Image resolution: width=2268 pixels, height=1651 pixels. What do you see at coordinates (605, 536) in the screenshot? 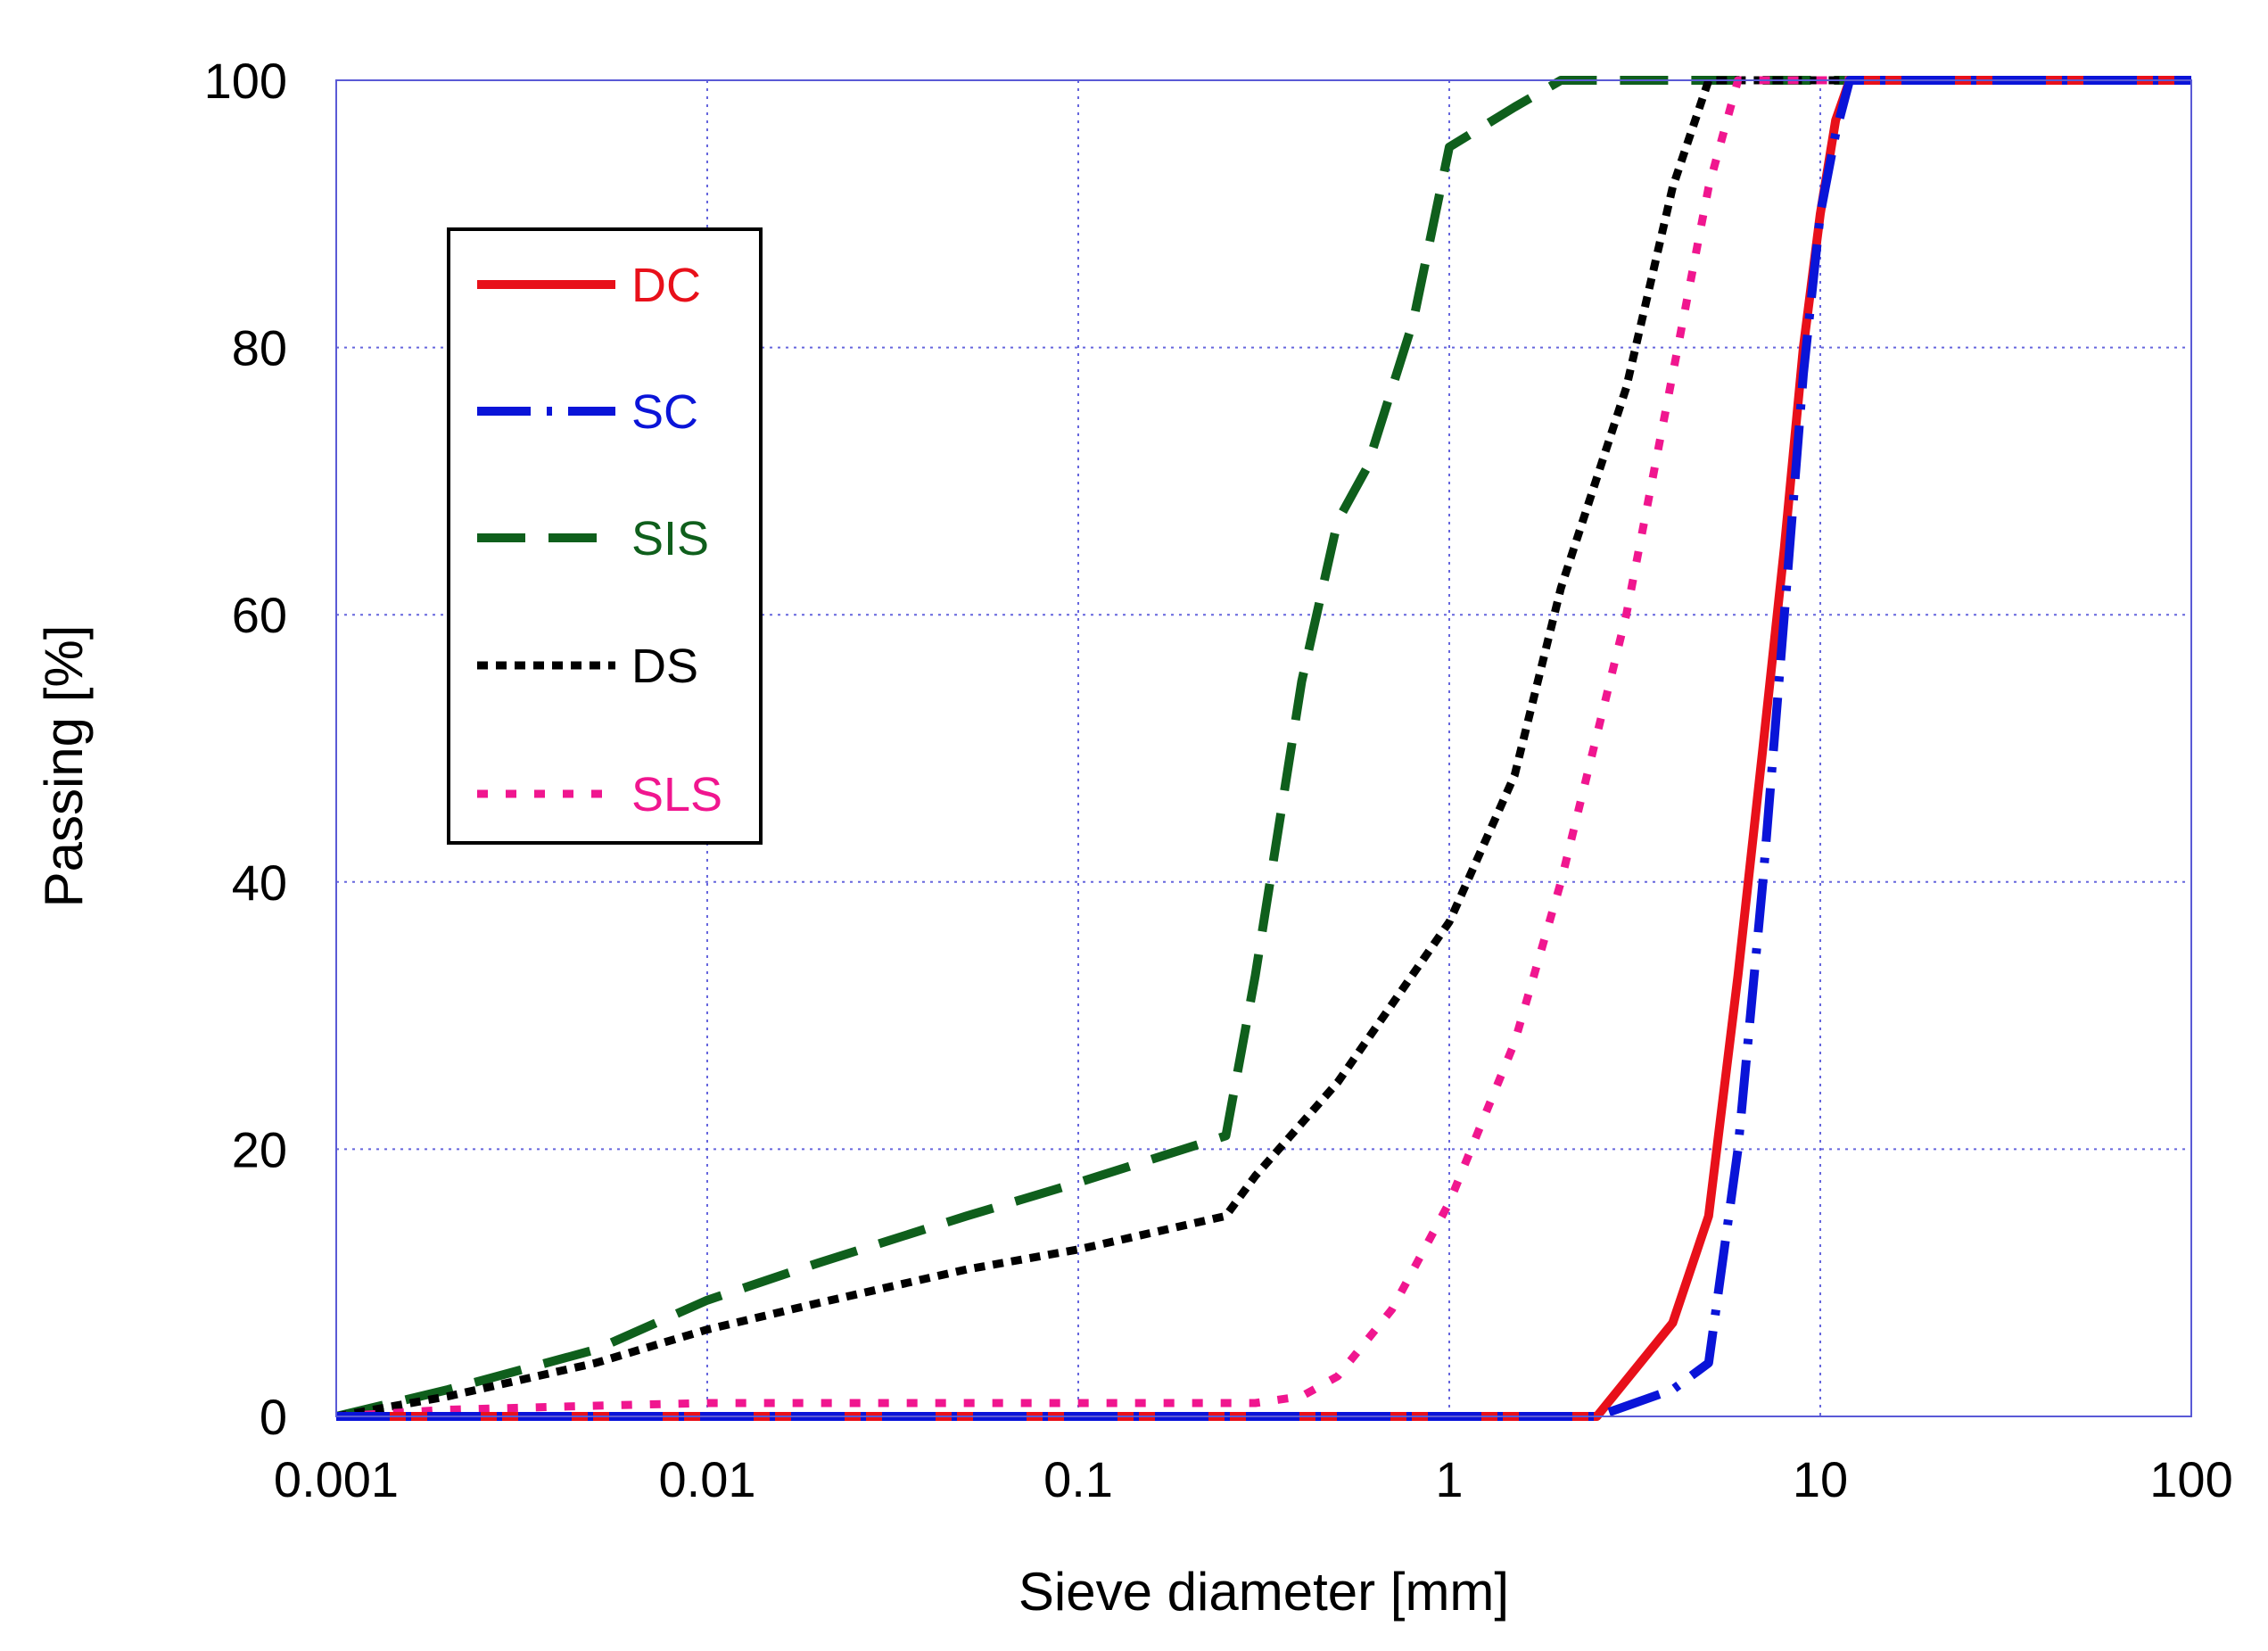
I see `legend: DC SC SIS DS SLS` at bounding box center [605, 536].